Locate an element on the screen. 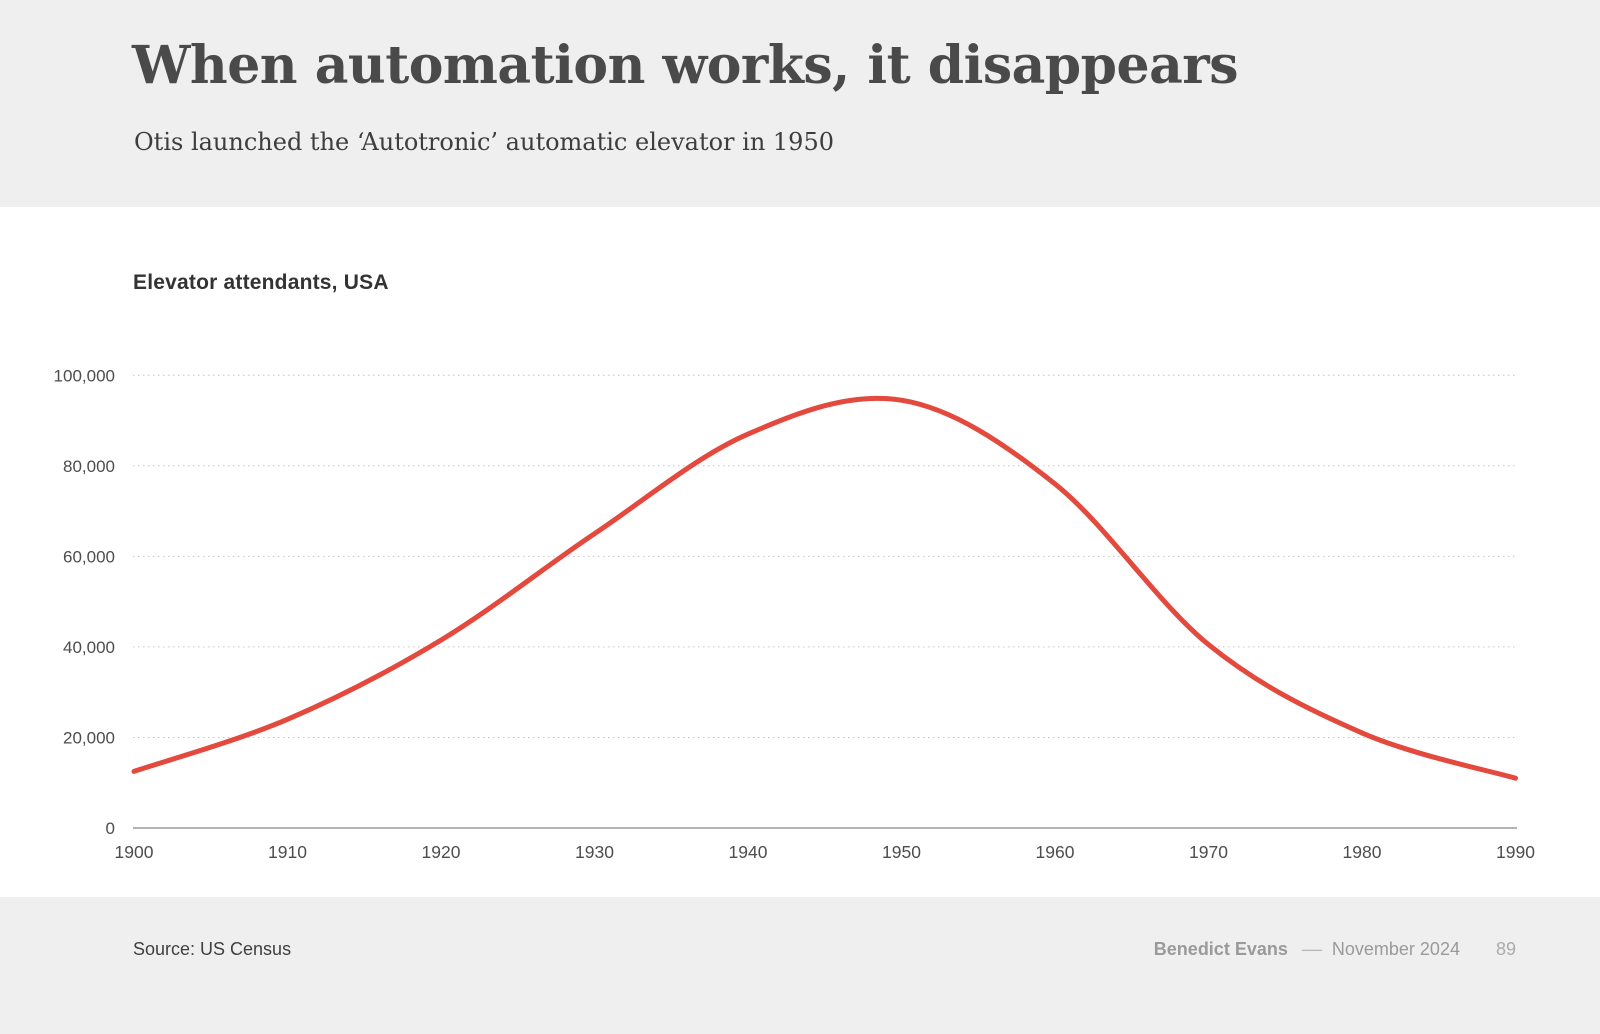 Image resolution: width=1600 pixels, height=1034 pixels. x-tick-label: 1970 is located at coordinates (1208, 852).